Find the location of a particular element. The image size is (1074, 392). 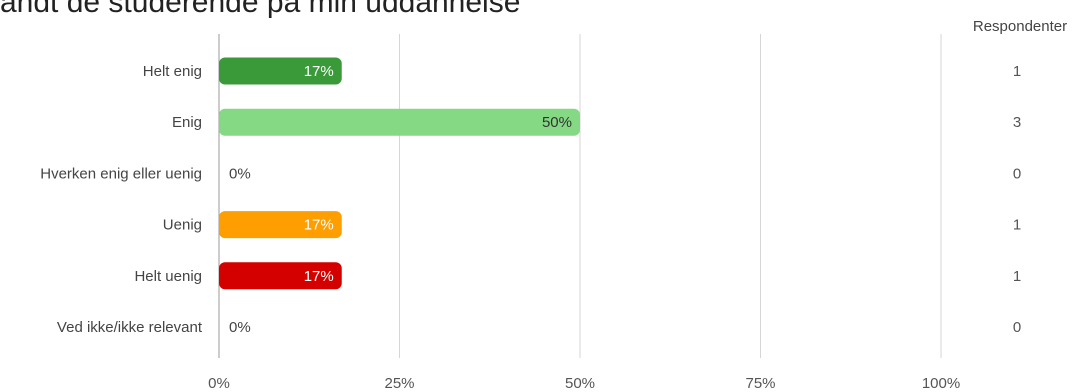

x-tick-label: 50% is located at coordinates (580, 383).